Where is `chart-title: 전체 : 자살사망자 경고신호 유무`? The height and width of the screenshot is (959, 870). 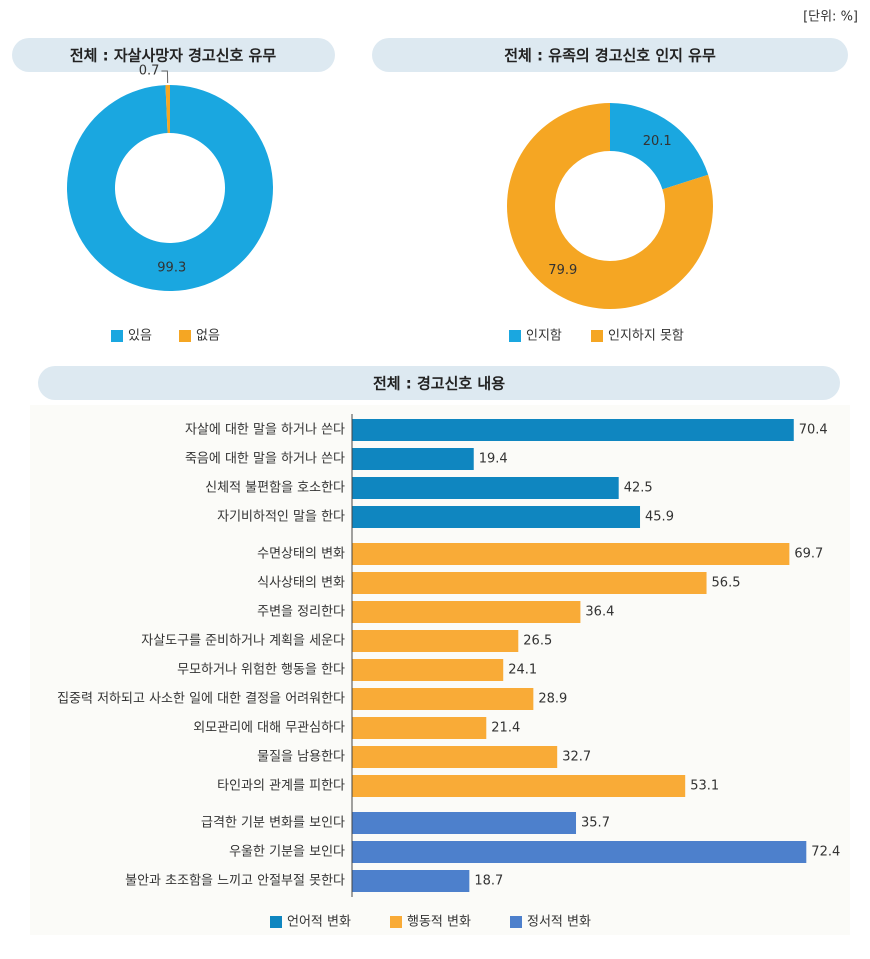 chart-title: 전체 : 자살사망자 경고신호 유무 is located at coordinates (173, 56).